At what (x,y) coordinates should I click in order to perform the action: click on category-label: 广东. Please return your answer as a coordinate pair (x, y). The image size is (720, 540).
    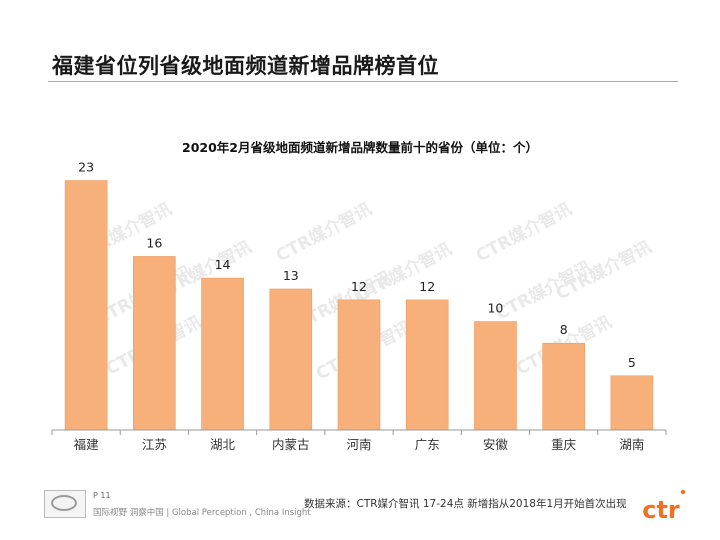
    Looking at the image, I should click on (427, 444).